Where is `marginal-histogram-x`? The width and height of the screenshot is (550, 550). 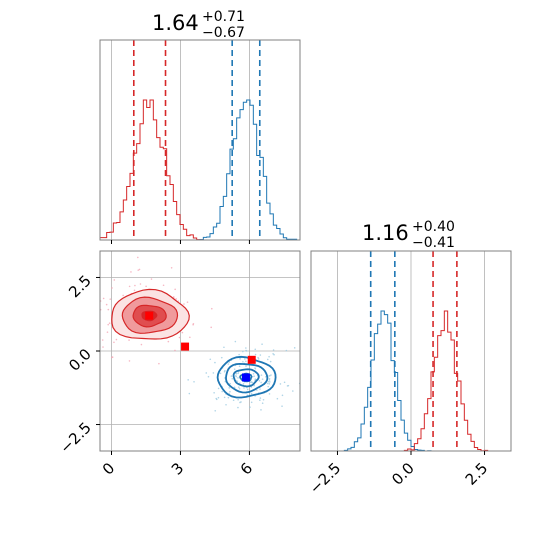 marginal-histogram-x is located at coordinates (200, 141).